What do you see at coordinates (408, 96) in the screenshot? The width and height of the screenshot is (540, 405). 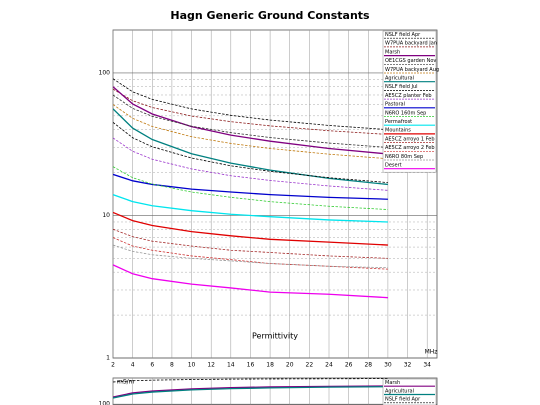 I see `legend-label: AE5CZ planter Feb` at bounding box center [408, 96].